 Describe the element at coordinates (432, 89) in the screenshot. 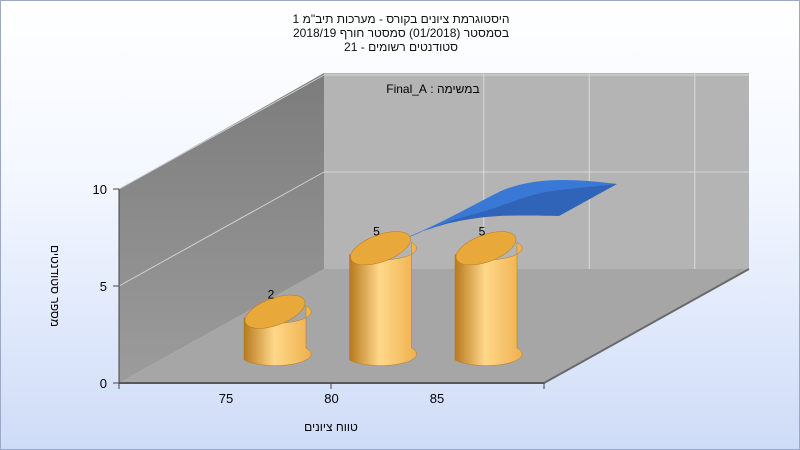

I see `chart-annotation: במשימה : Final_A` at that location.